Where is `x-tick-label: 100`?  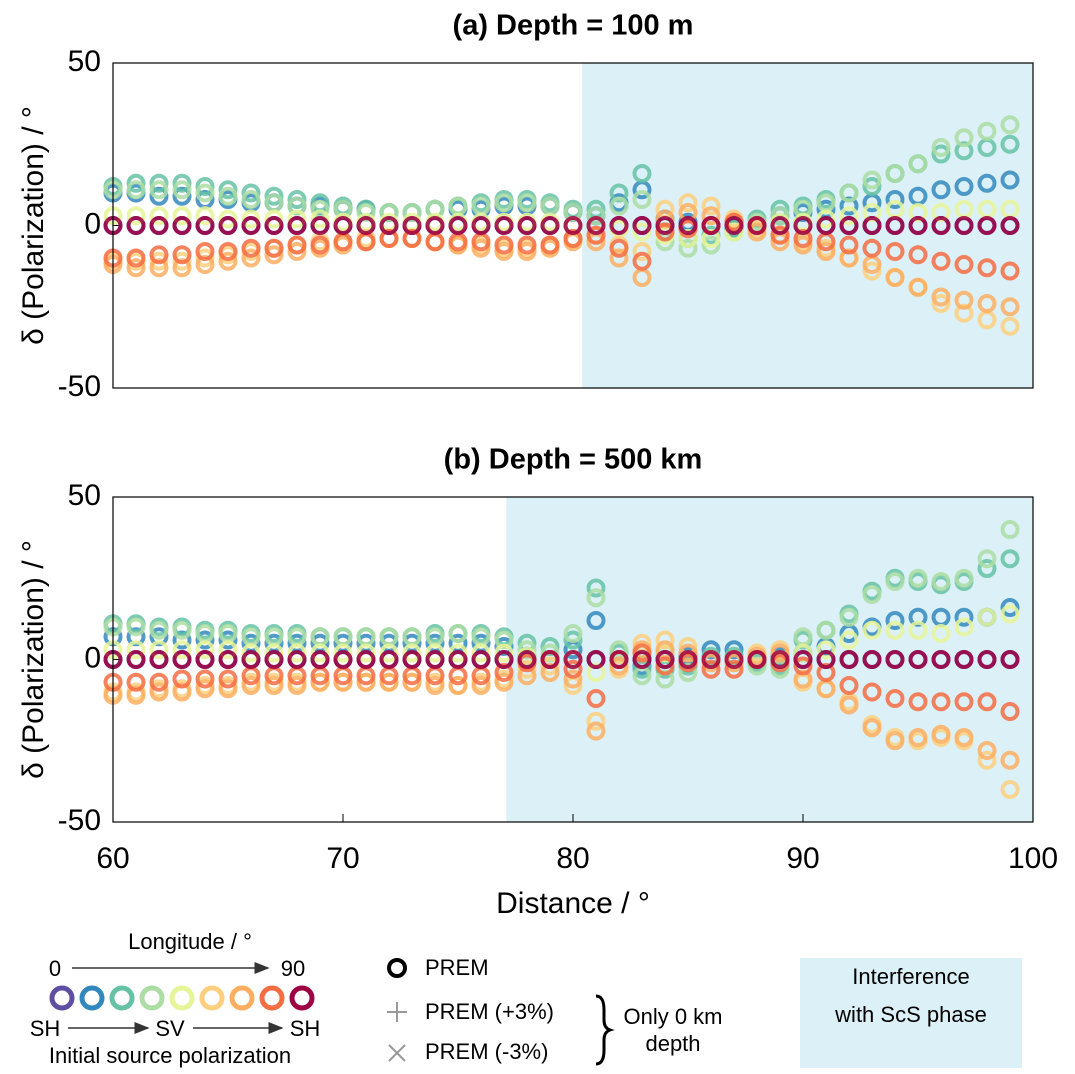 x-tick-label: 100 is located at coordinates (1033, 858).